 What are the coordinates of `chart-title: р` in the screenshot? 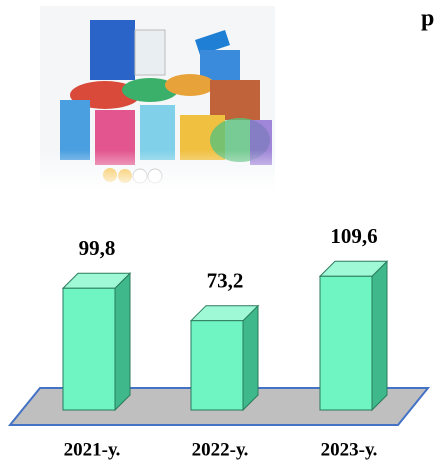 It's located at (427, 19).